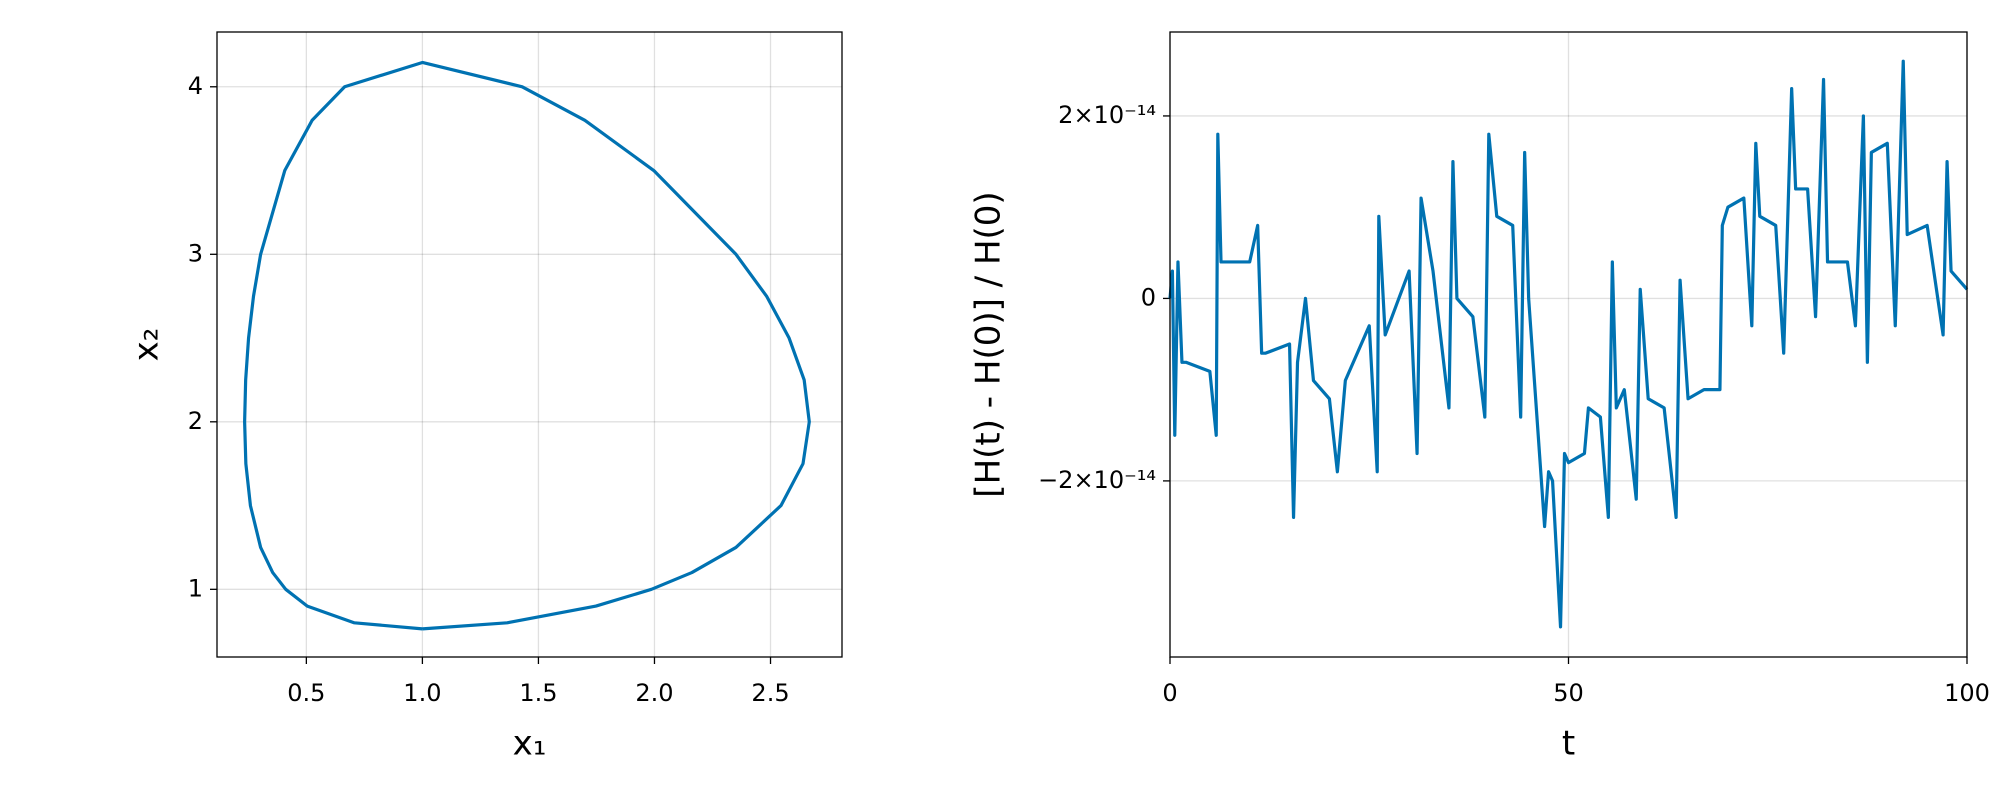 The image size is (2000, 800). Describe the element at coordinates (1568, 744) in the screenshot. I see `x-axis-label: t` at that location.